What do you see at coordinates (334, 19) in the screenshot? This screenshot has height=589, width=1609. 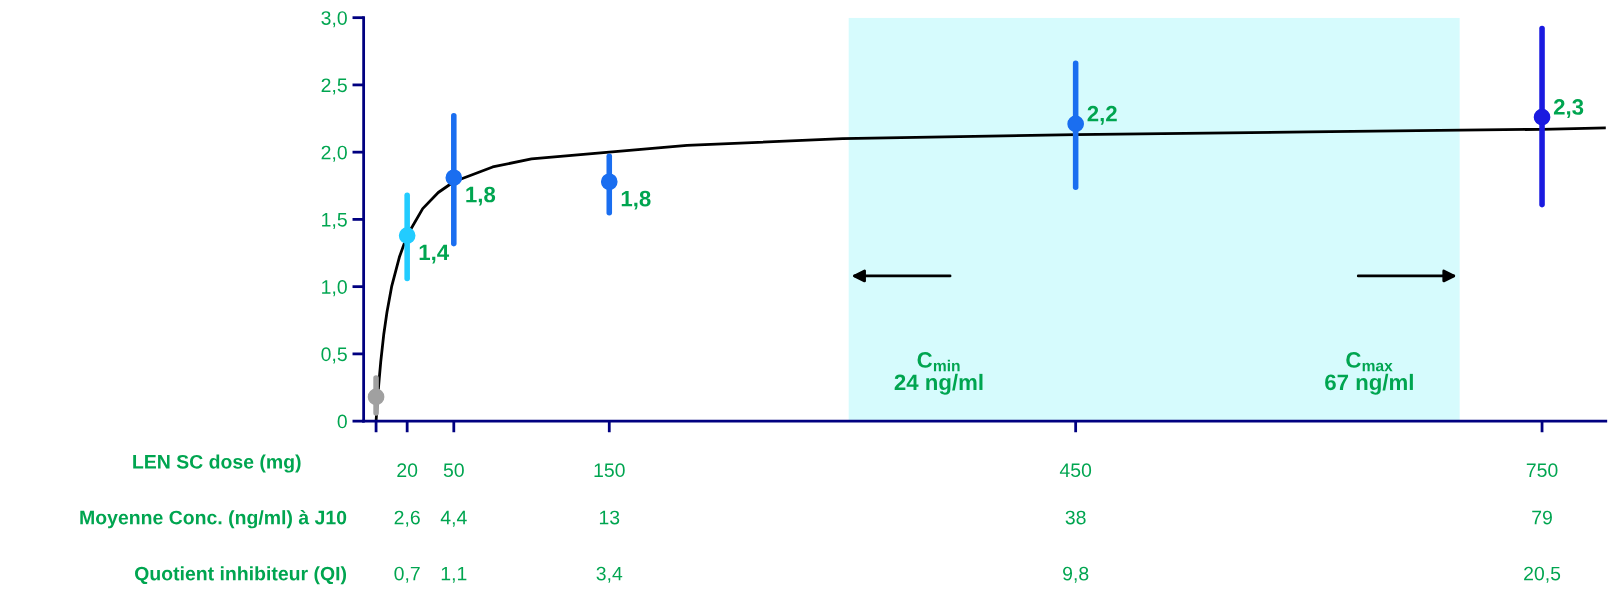 I see `y-tick-label: 3,0` at bounding box center [334, 19].